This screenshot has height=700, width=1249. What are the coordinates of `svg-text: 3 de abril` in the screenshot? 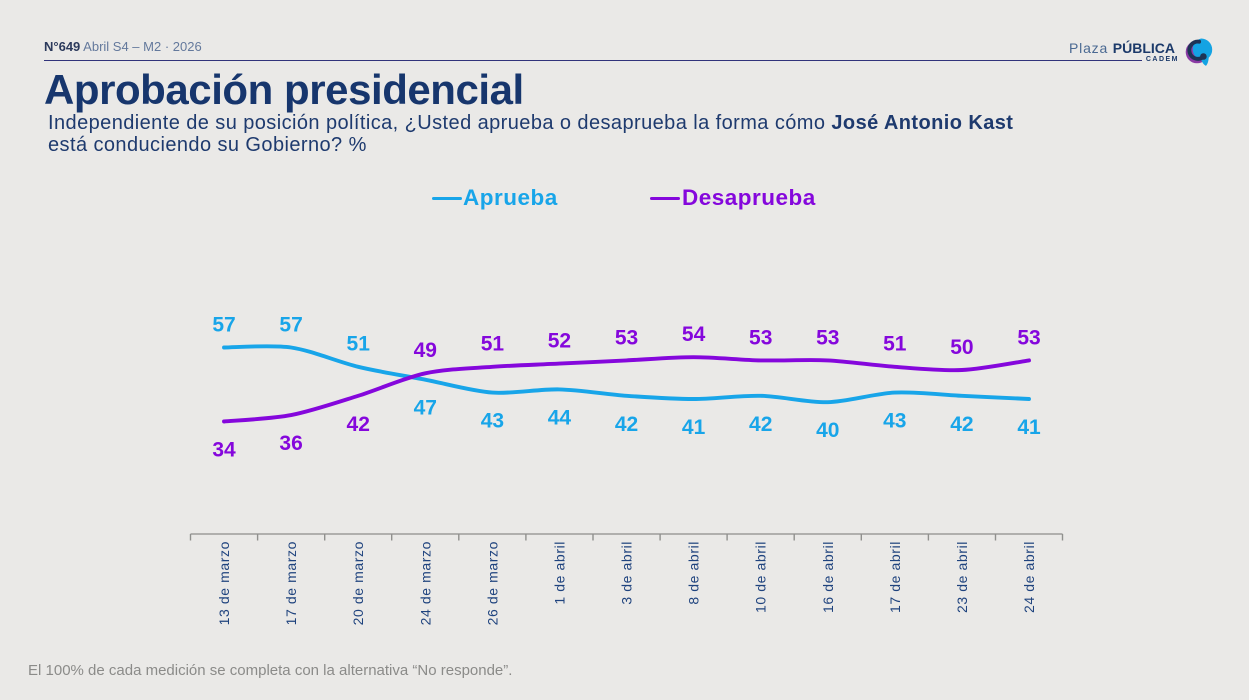 It's located at (627, 573).